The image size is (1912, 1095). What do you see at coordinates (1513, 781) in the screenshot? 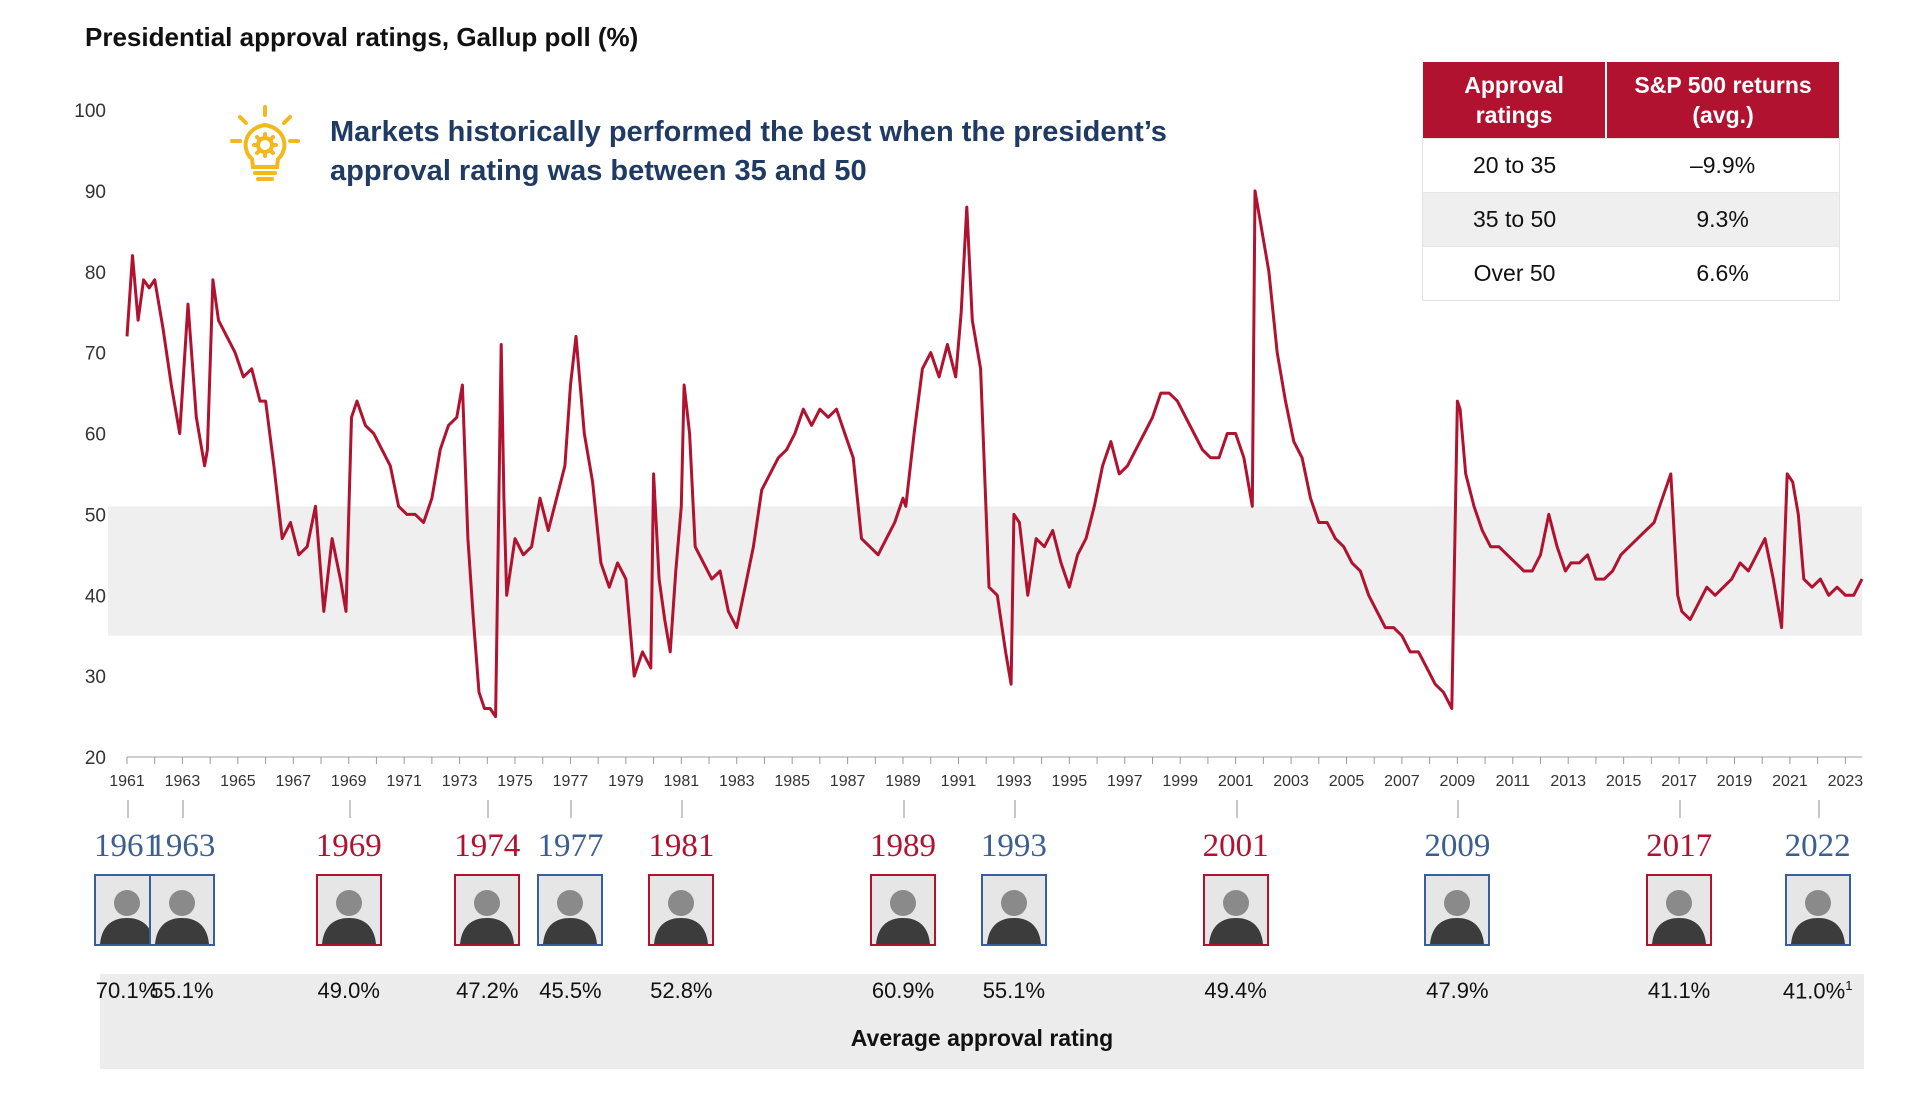
I see `x-tick-label: 2011` at bounding box center [1513, 781].